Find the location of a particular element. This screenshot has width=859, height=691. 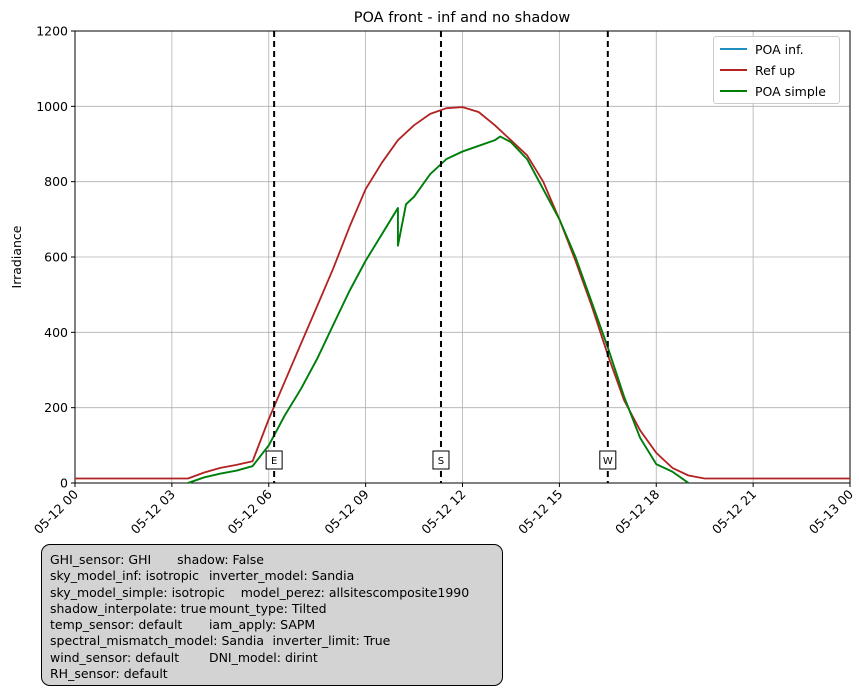

x-tick-label: 05-12 06 is located at coordinates (250, 511).